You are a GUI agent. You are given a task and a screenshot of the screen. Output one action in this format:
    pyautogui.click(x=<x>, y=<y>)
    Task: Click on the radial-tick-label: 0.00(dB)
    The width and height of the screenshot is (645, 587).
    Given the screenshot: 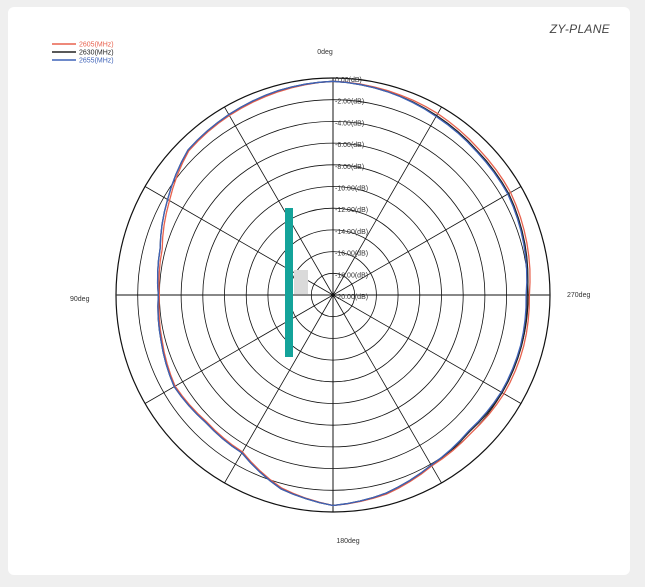 What is the action you would take?
    pyautogui.click(x=348, y=80)
    